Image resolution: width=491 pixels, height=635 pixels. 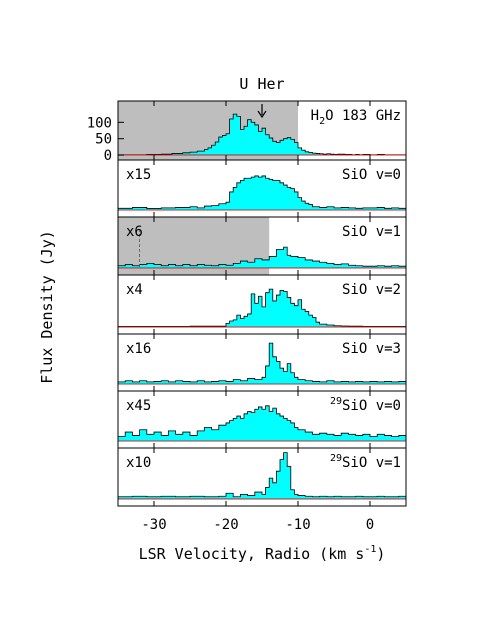 I want to click on chart-title: U Her, so click(x=261, y=84).